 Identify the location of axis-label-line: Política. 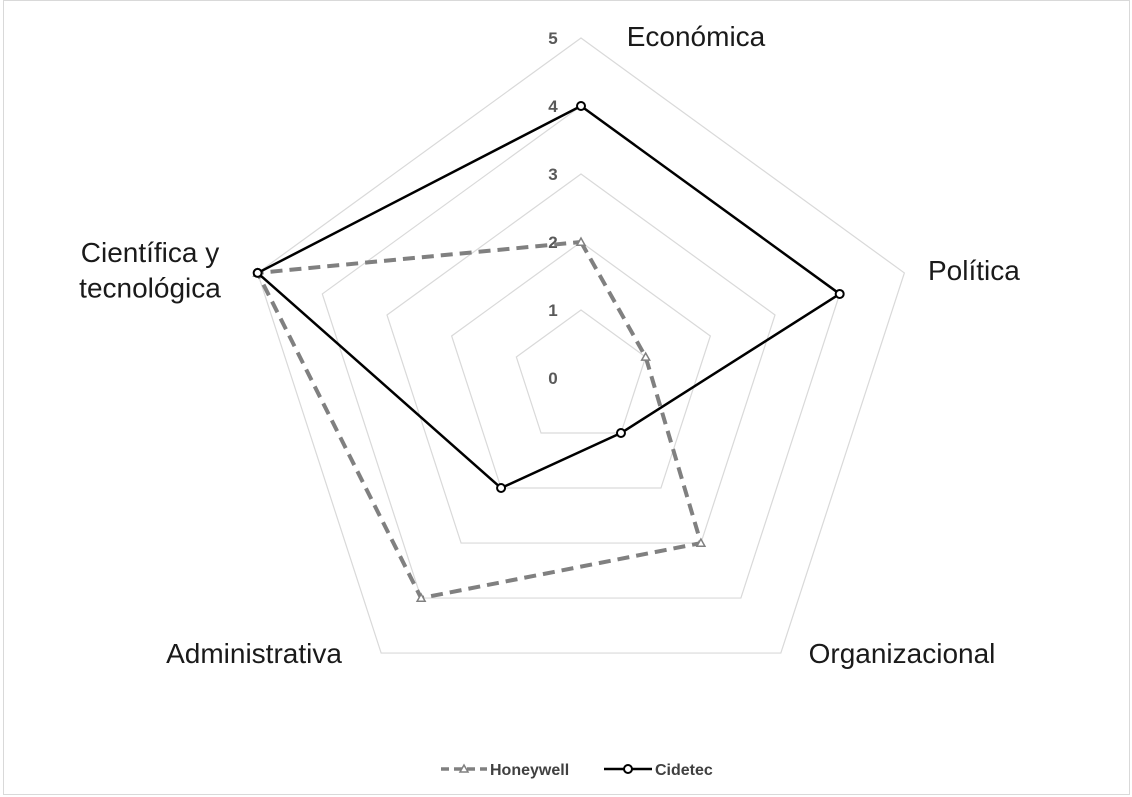
(974, 270).